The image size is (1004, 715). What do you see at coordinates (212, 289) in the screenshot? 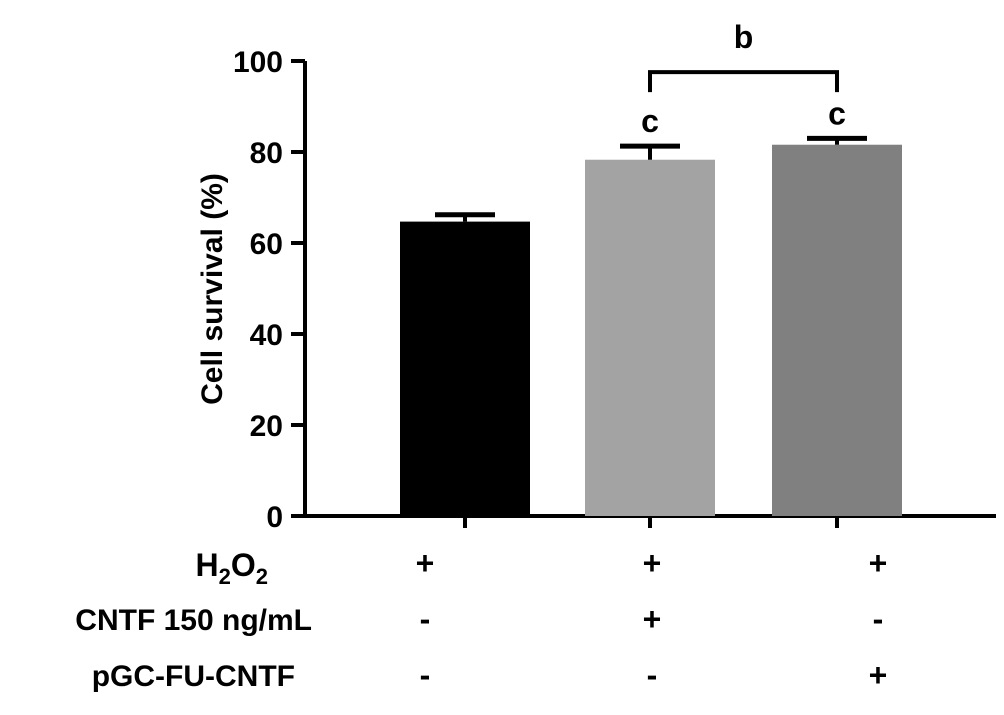
I see `y-axis-label: Cell survival (%)` at bounding box center [212, 289].